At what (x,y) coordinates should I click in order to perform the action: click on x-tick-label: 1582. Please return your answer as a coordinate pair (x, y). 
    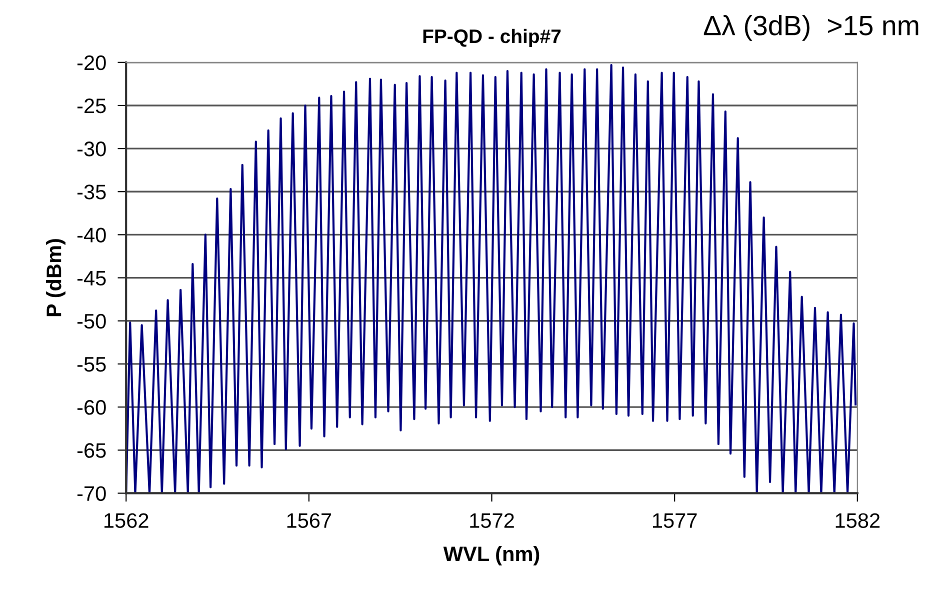
    Looking at the image, I should click on (858, 520).